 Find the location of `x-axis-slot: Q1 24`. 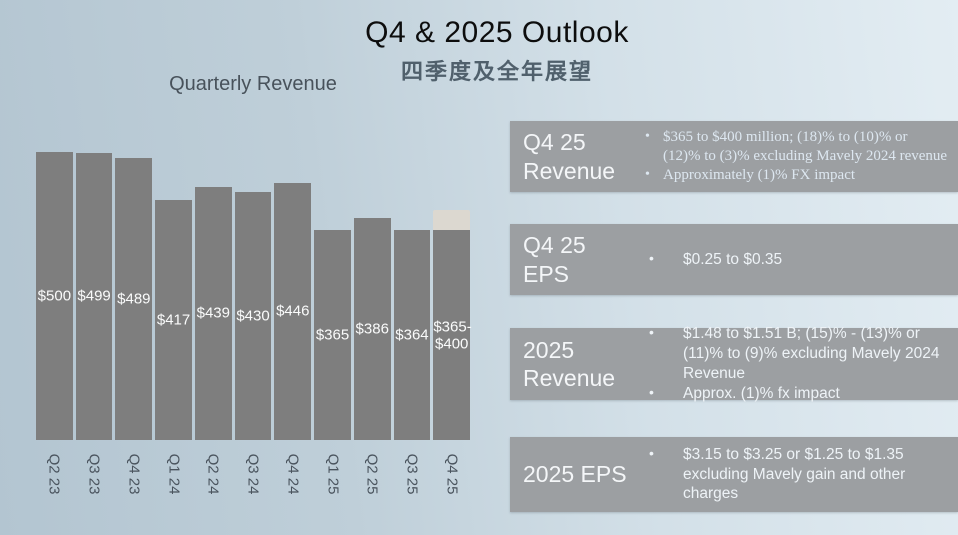

x-axis-slot: Q1 24 is located at coordinates (173, 478).